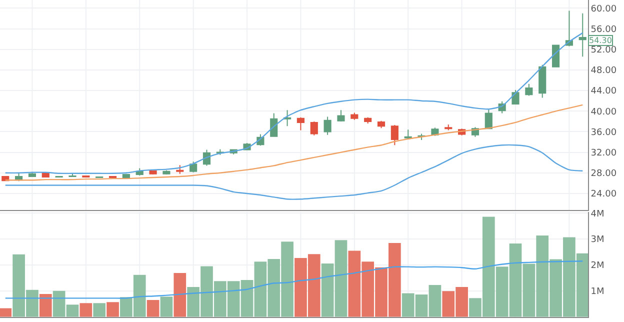 This screenshot has height=322, width=624. What do you see at coordinates (603, 51) in the screenshot?
I see `y-tick-label: 52.00` at bounding box center [603, 51].